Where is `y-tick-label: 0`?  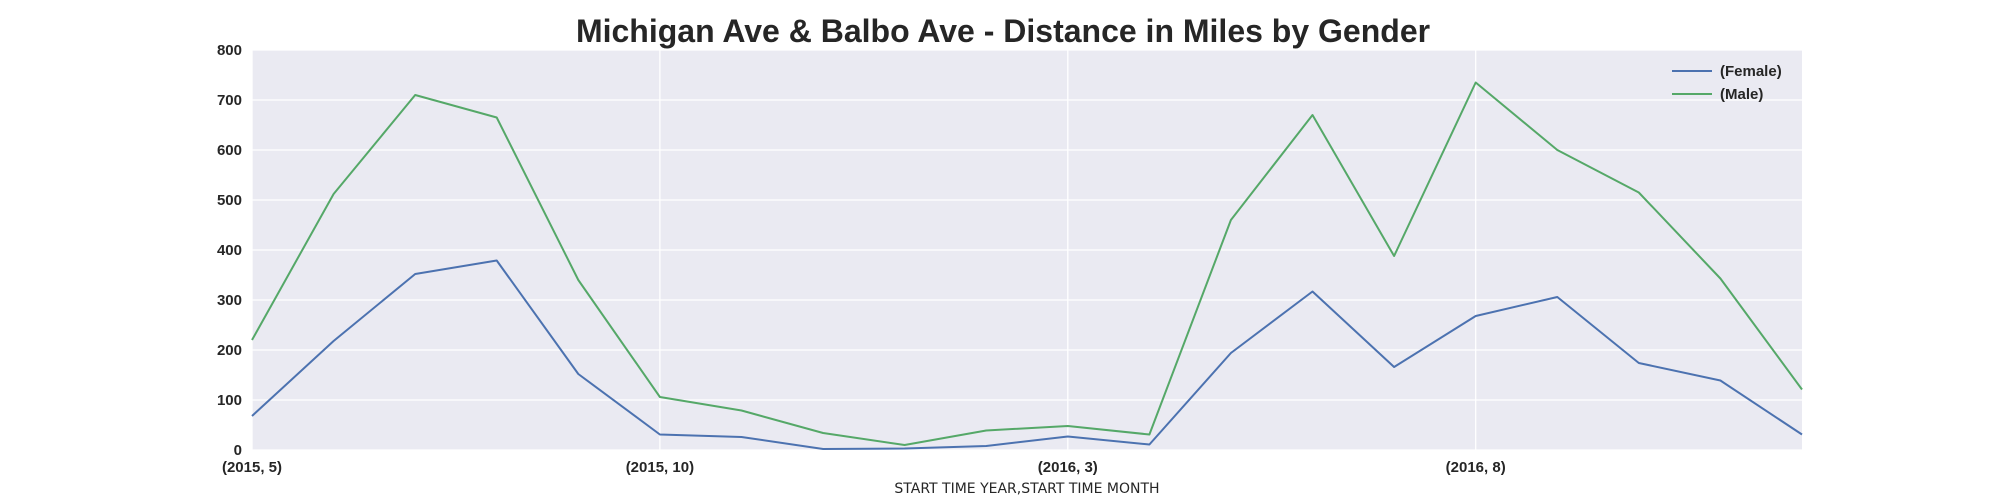 y-tick-label: 0 is located at coordinates (238, 450).